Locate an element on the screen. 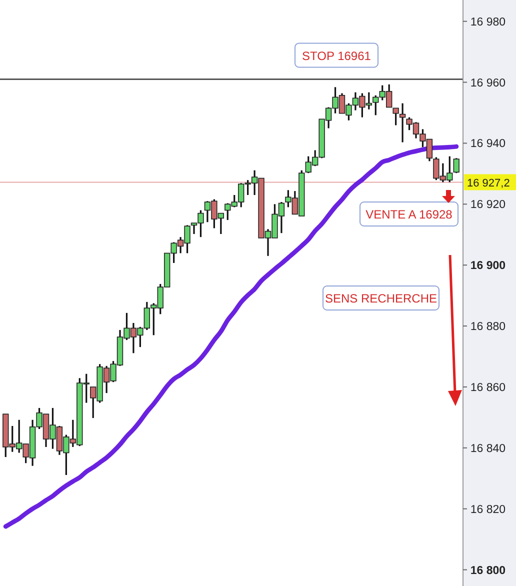 The height and width of the screenshot is (586, 516). y-tick-label: 16 820 is located at coordinates (488, 510).